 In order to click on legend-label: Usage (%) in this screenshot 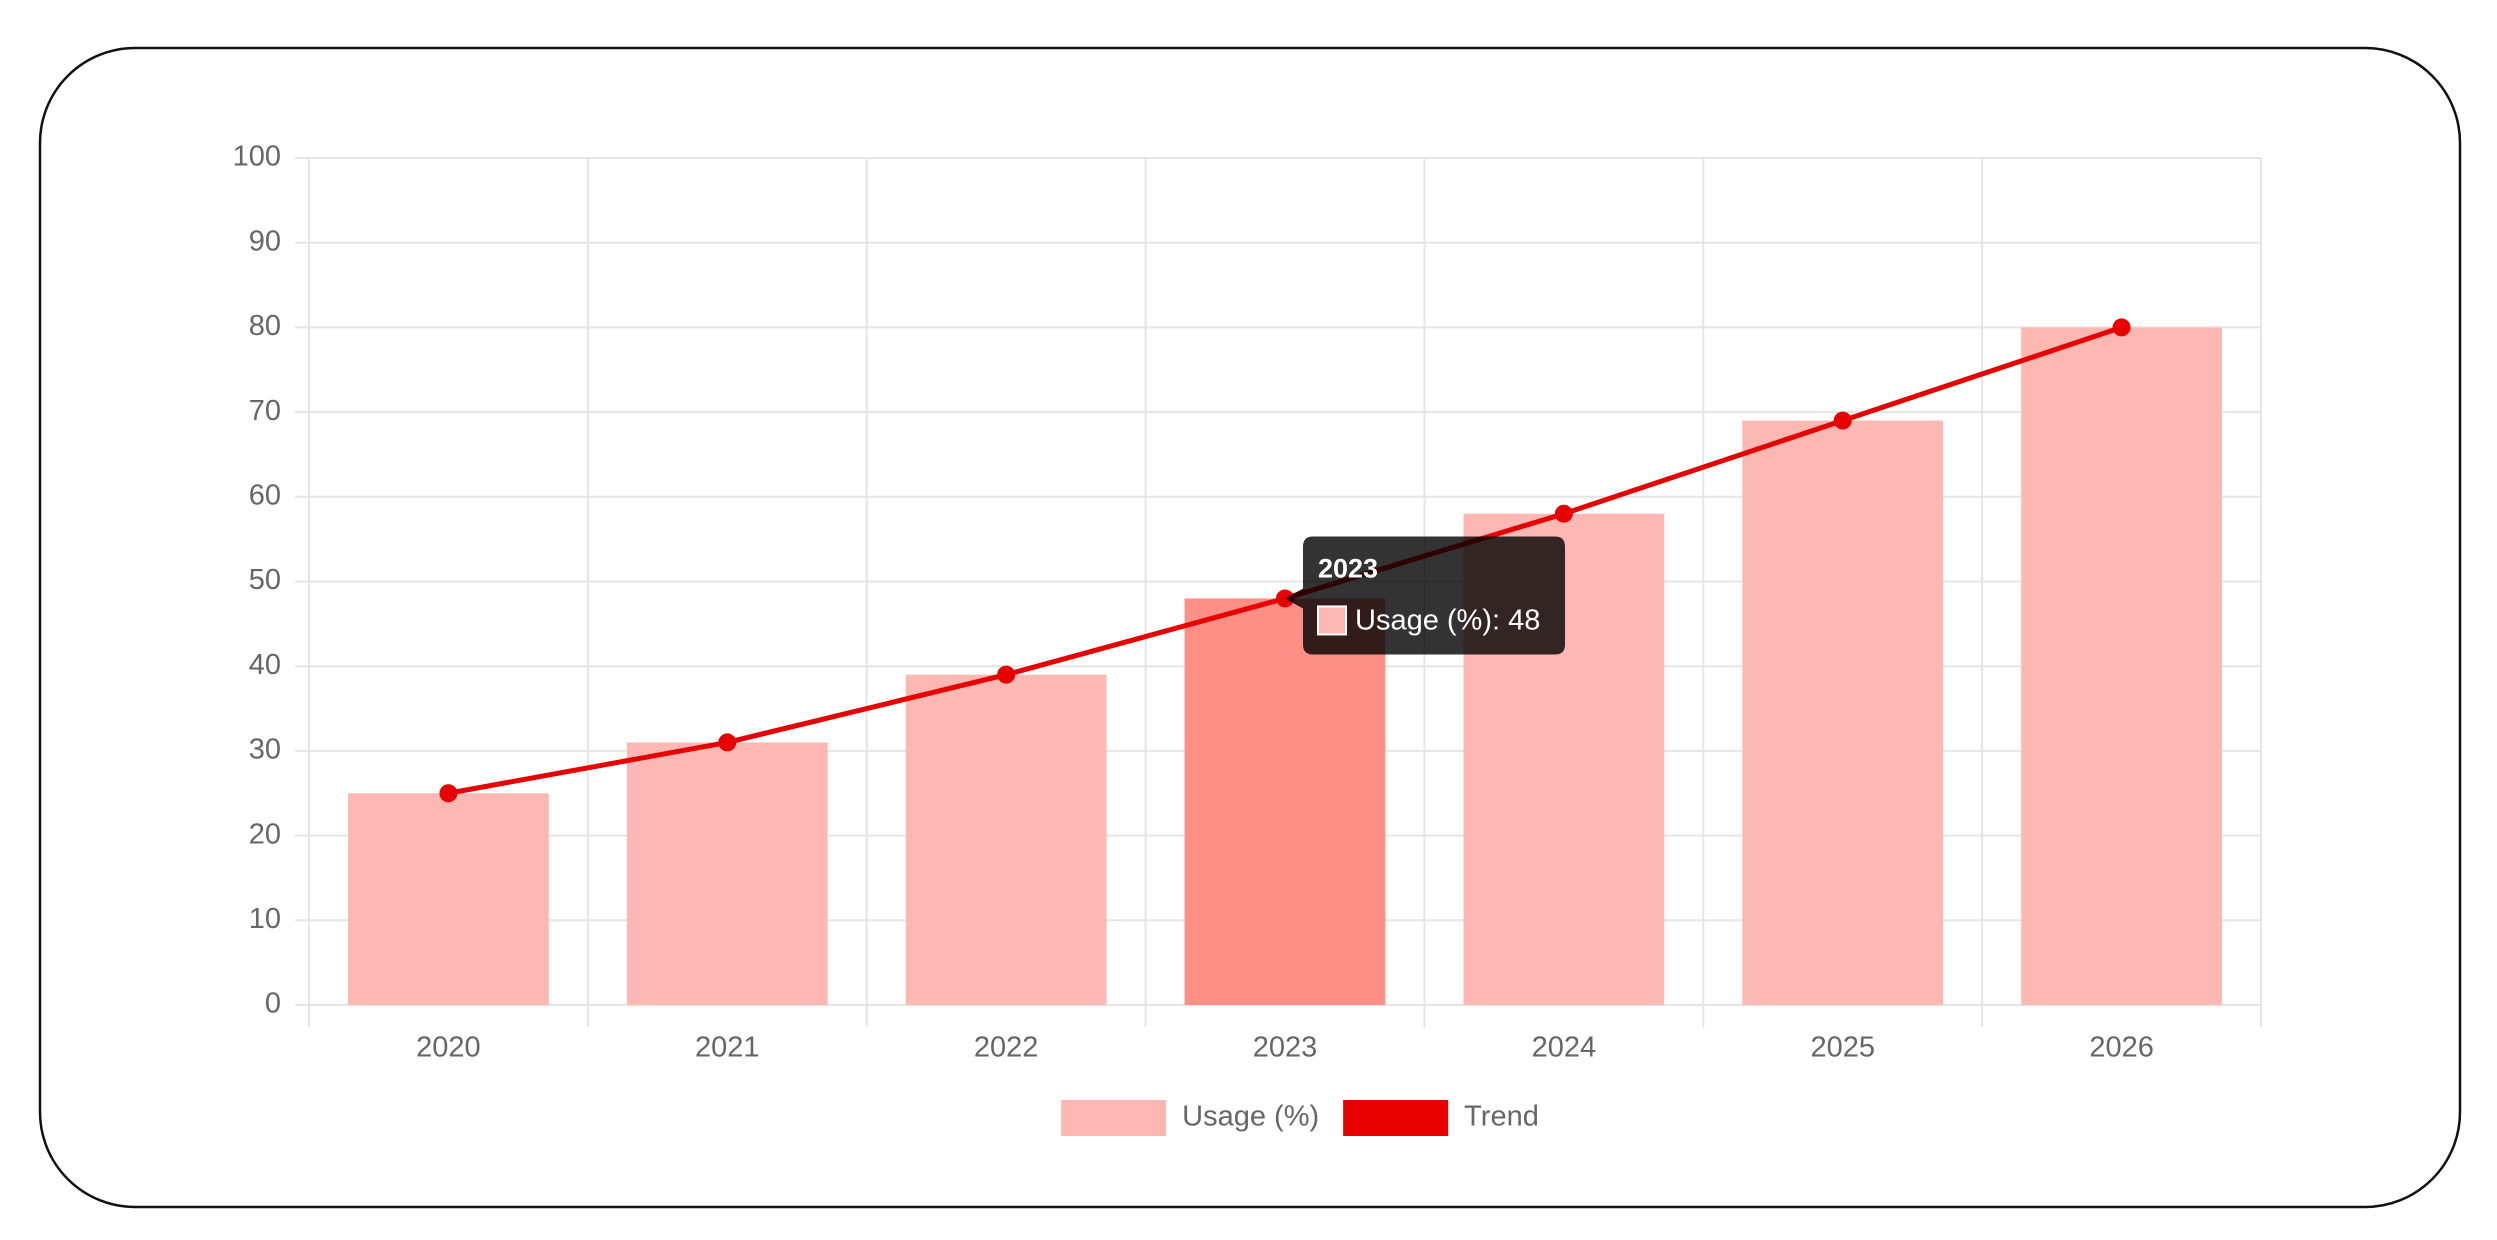, I will do `click(1250, 1117)`.